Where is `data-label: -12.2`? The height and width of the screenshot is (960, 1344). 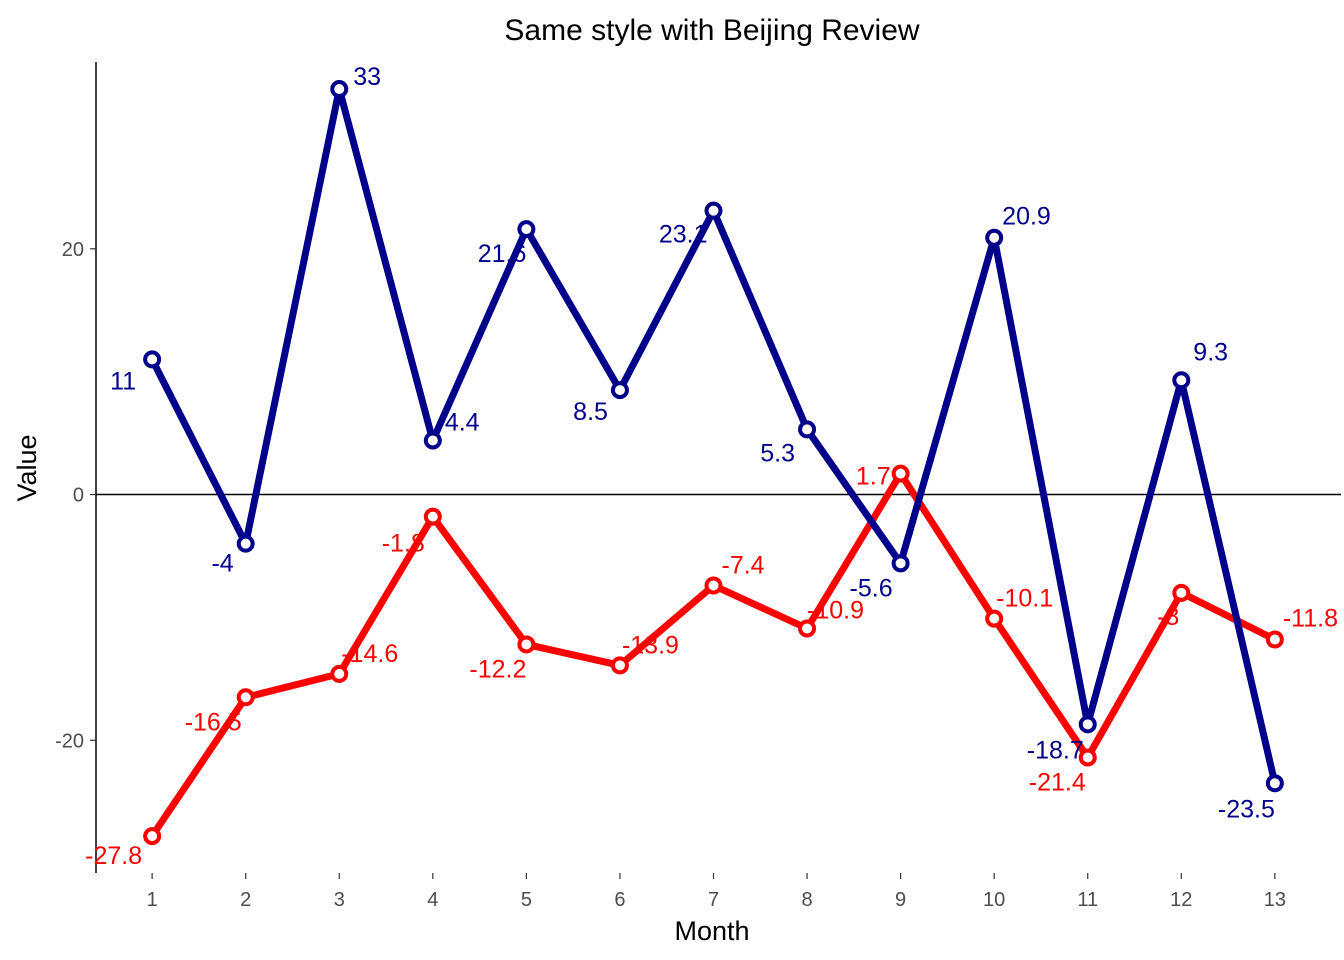 data-label: -12.2 is located at coordinates (497, 669).